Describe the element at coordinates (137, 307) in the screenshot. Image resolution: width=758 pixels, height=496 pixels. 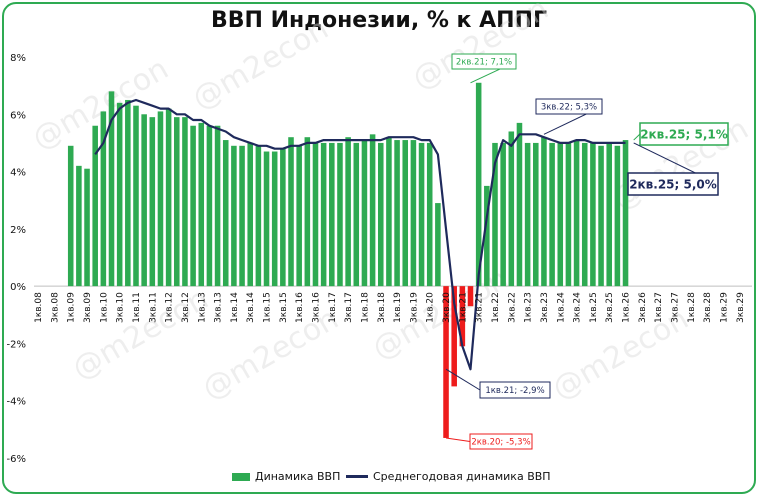
I see `x-tick-label: 1кв.11` at that location.